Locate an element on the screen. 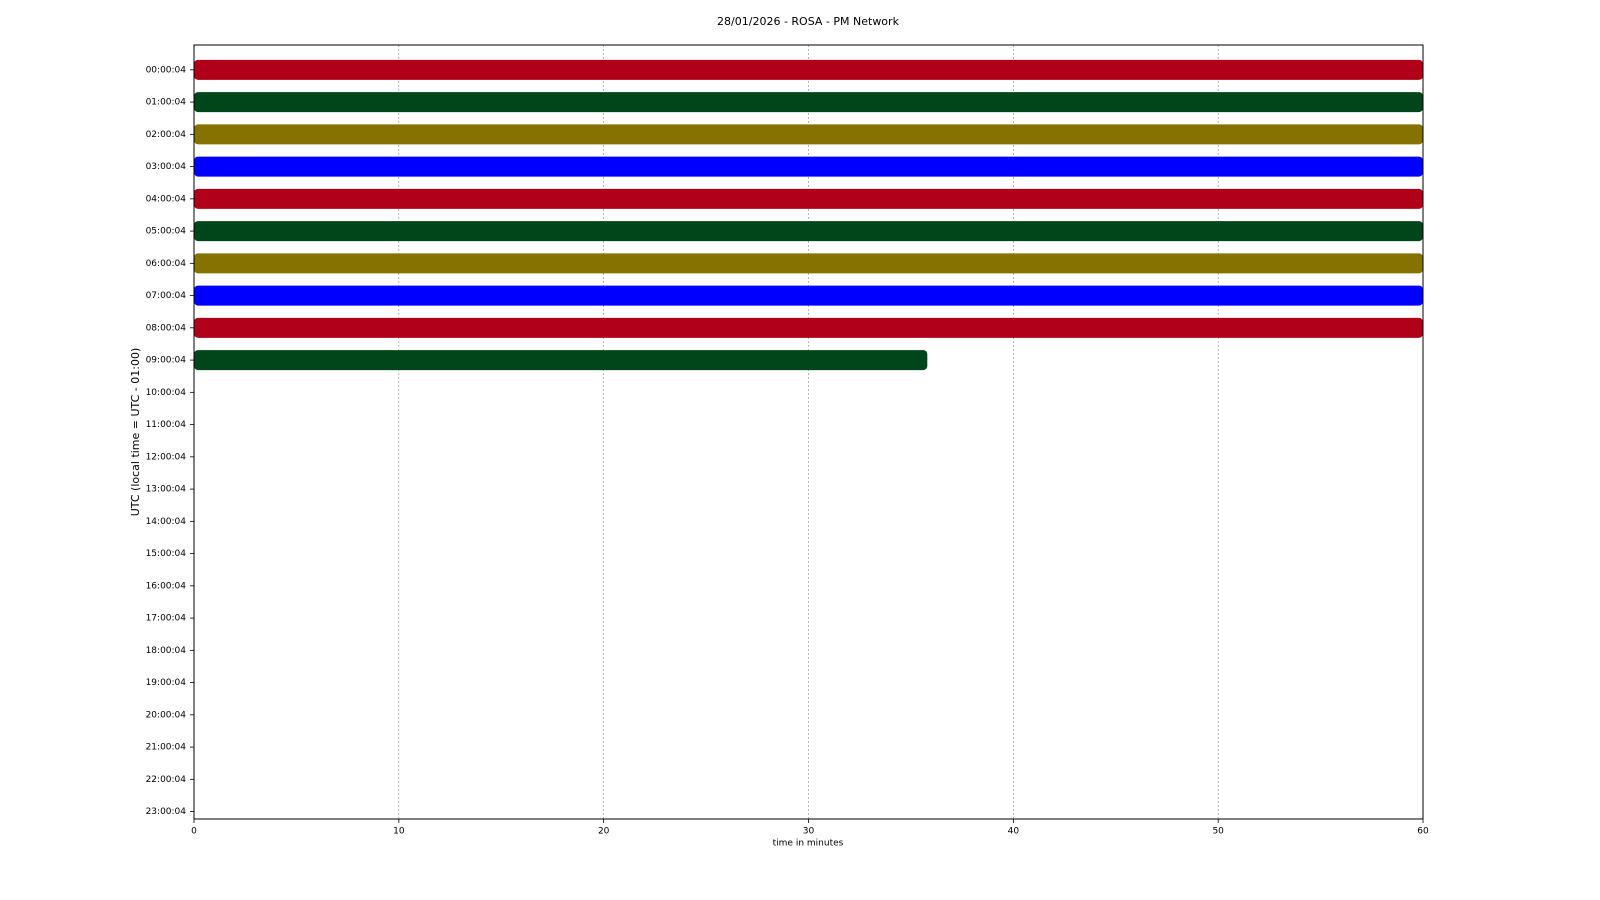 The width and height of the screenshot is (1600, 900). y-tick-label: 07:00:04 is located at coordinates (166, 296).